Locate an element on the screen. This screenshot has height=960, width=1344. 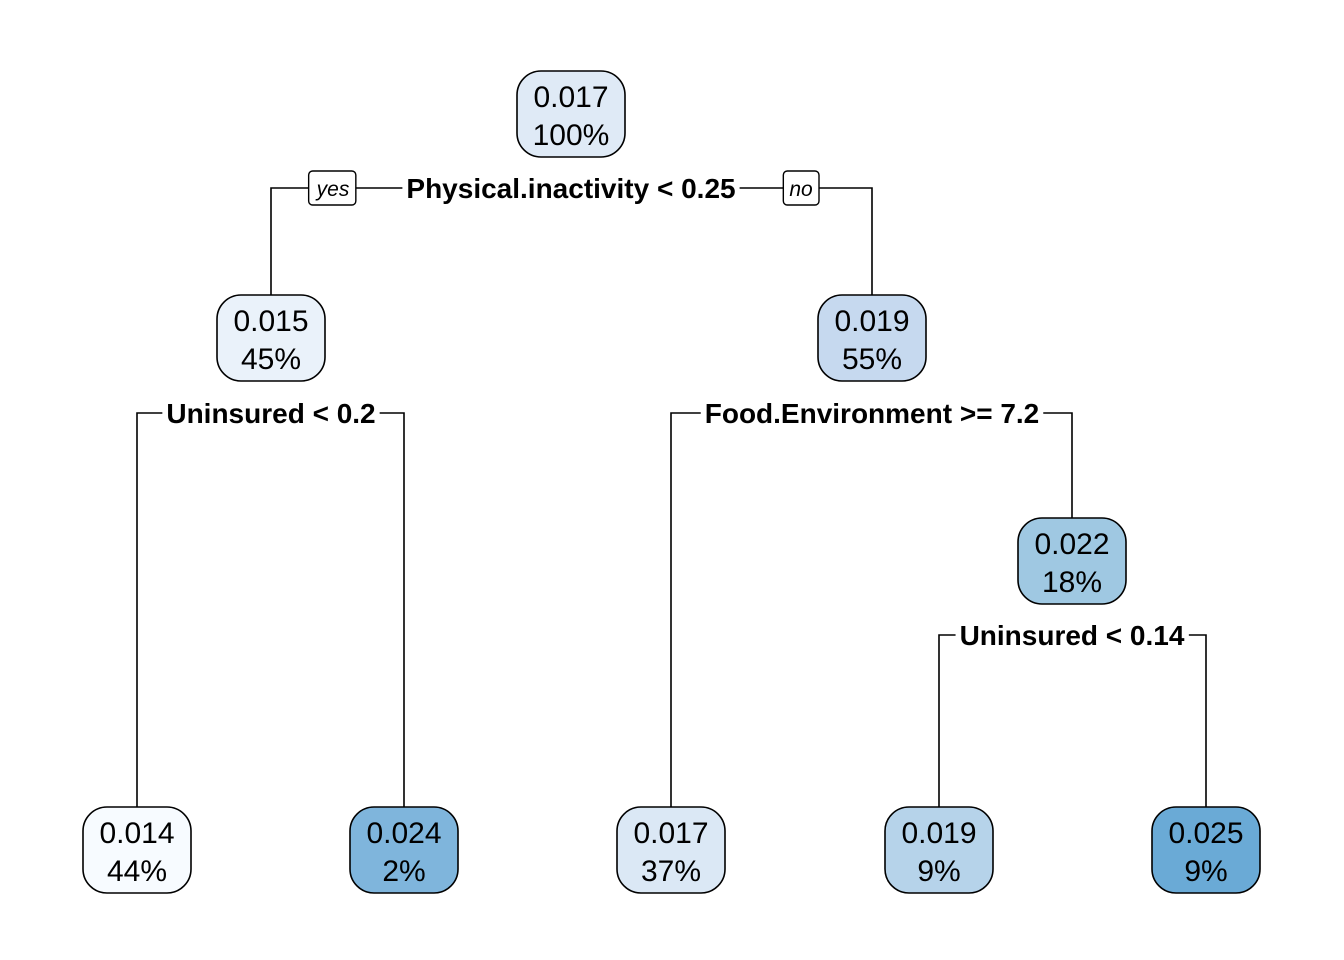
split-label-s_root: Physical.inactivity < 0.25 is located at coordinates (570, 188).